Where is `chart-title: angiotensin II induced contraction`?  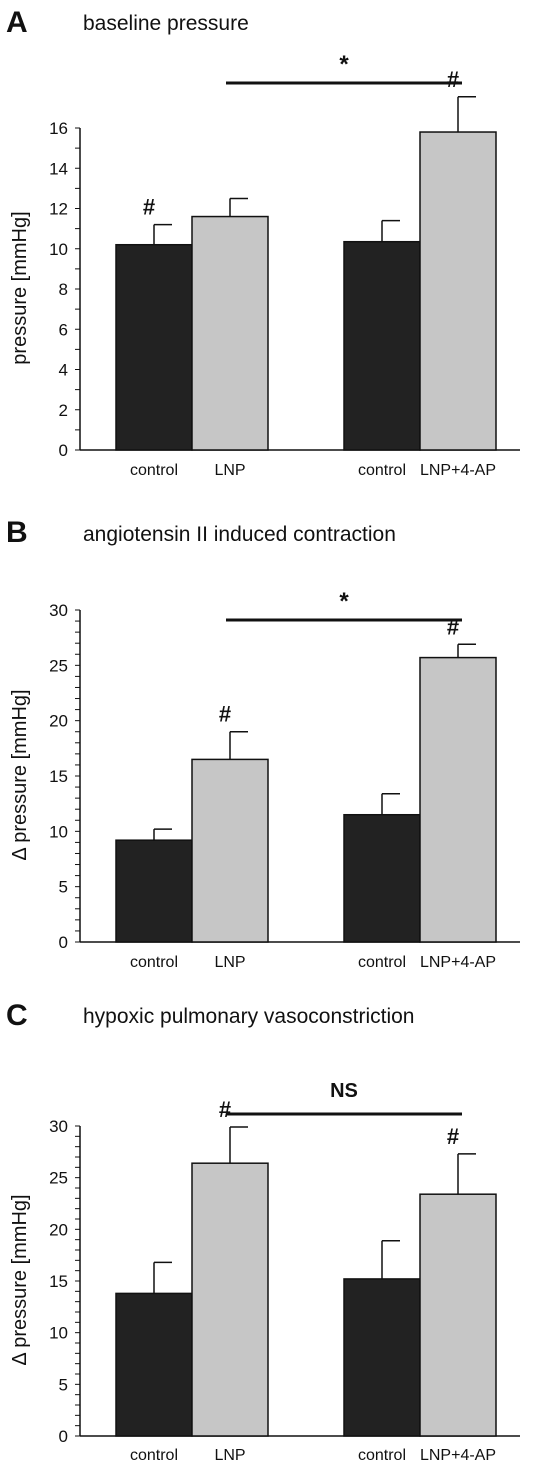 chart-title: angiotensin II induced contraction is located at coordinates (239, 534).